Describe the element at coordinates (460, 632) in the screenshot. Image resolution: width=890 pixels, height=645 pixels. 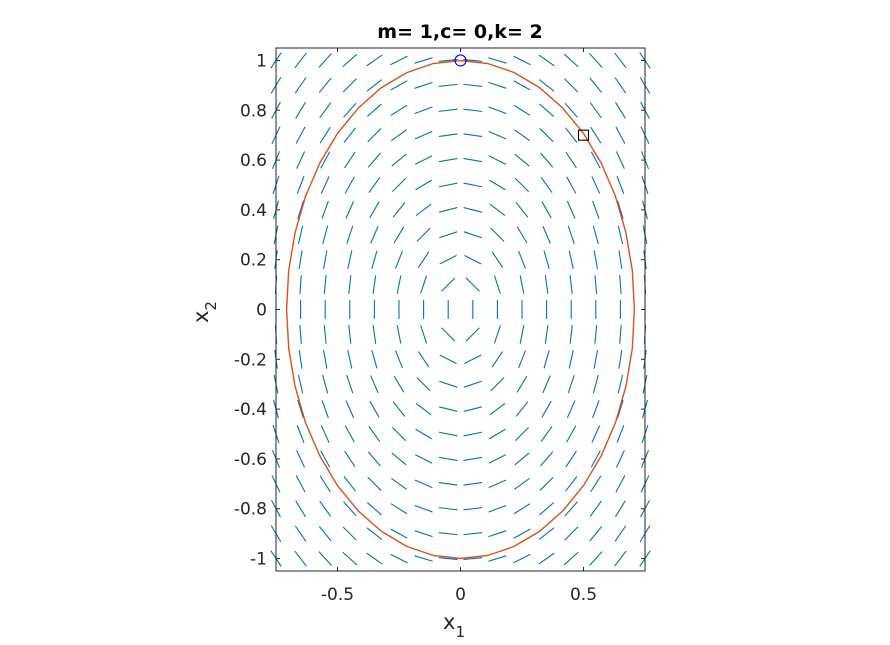
I see `x-axis-label-subscript: 1` at that location.